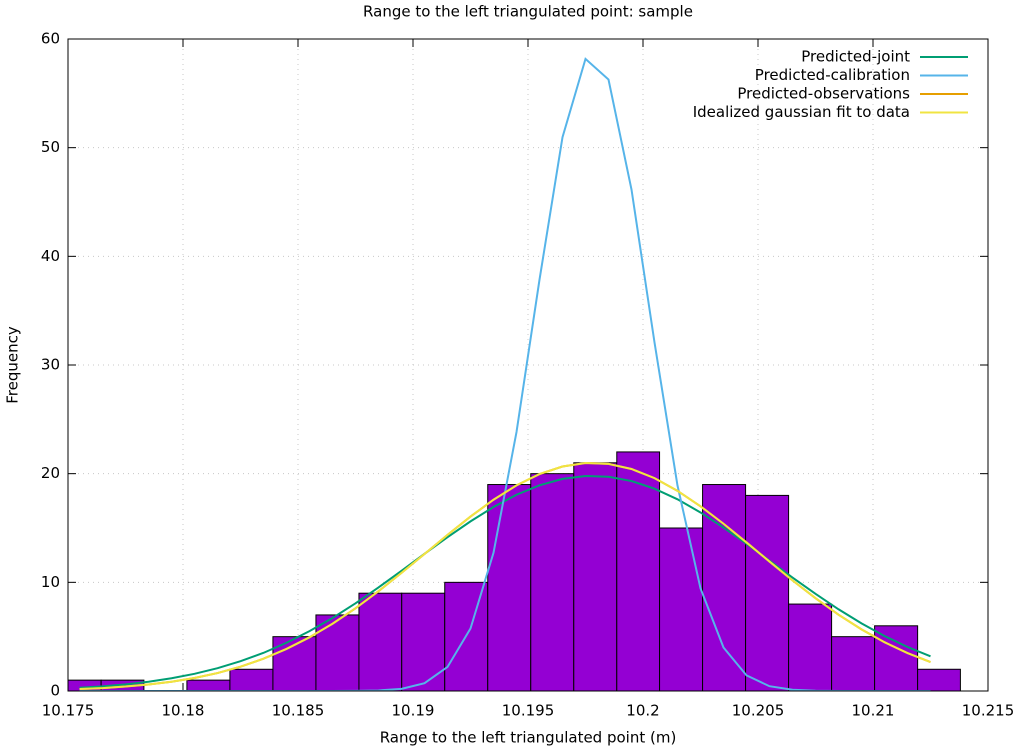 The height and width of the screenshot is (750, 1020). I want to click on legend-label: Predicted-joint, so click(855, 57).